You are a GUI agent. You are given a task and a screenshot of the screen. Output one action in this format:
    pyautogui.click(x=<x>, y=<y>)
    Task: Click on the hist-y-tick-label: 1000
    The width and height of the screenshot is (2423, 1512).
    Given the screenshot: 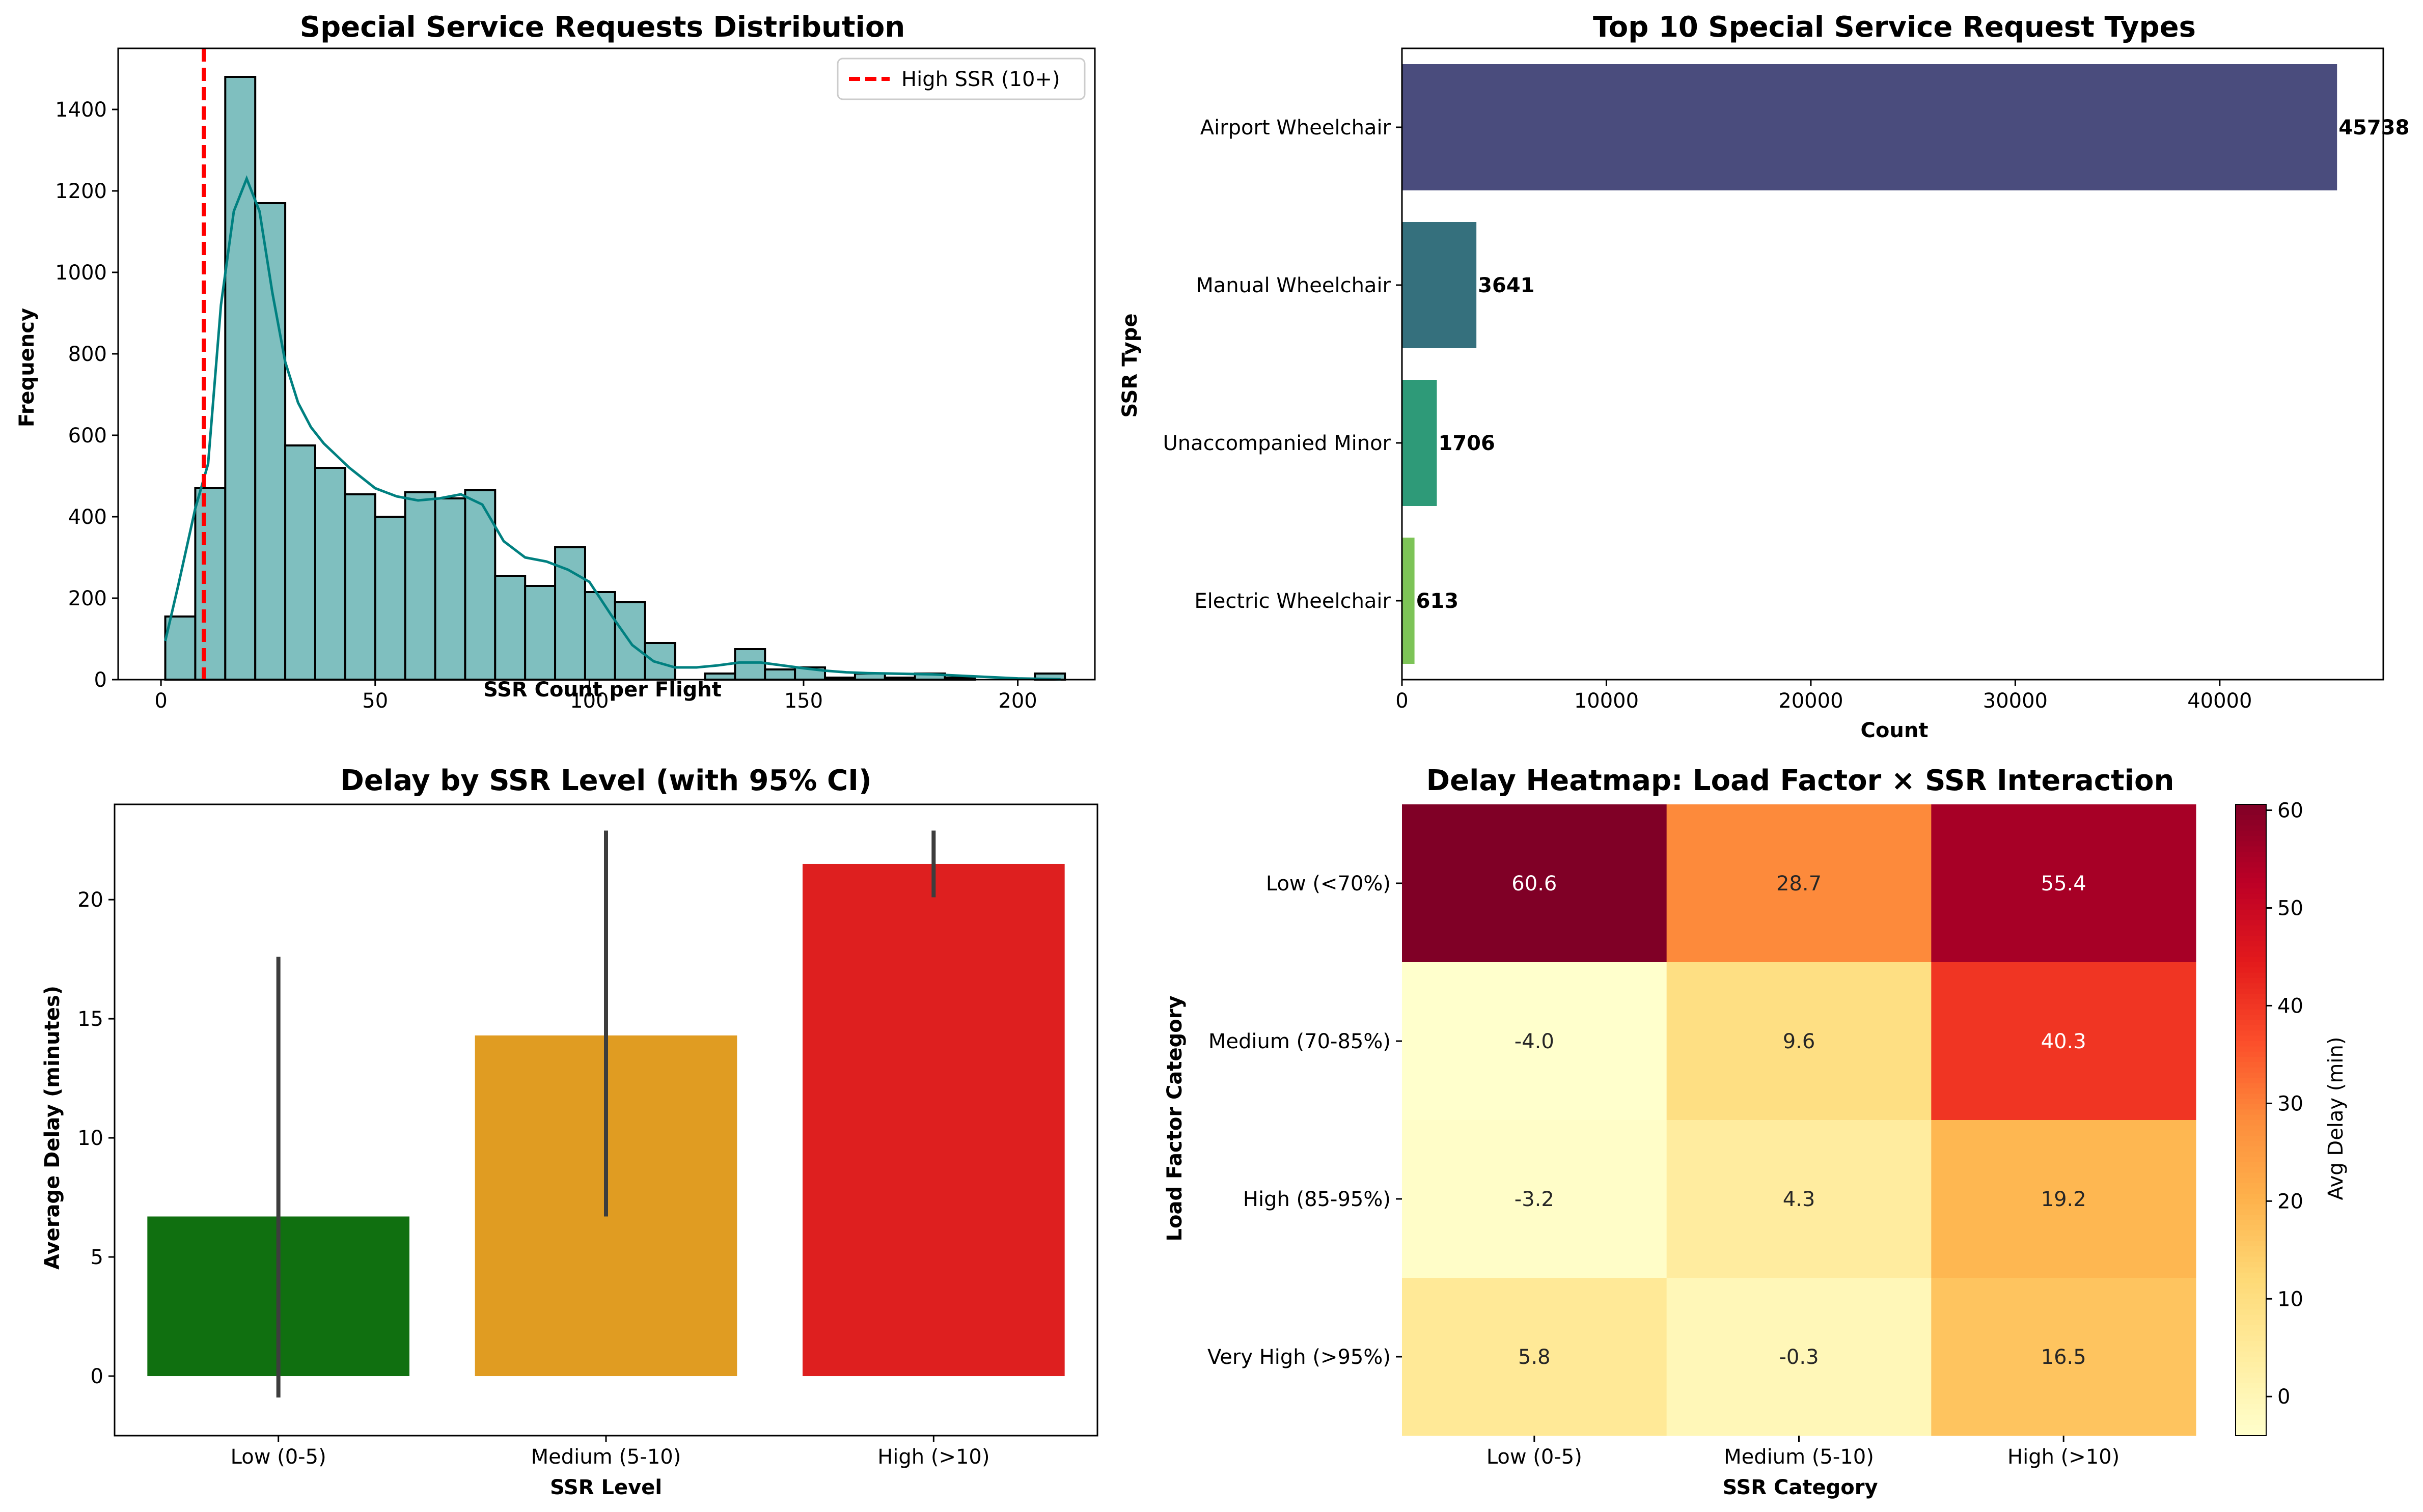 What is the action you would take?
    pyautogui.click(x=81, y=273)
    